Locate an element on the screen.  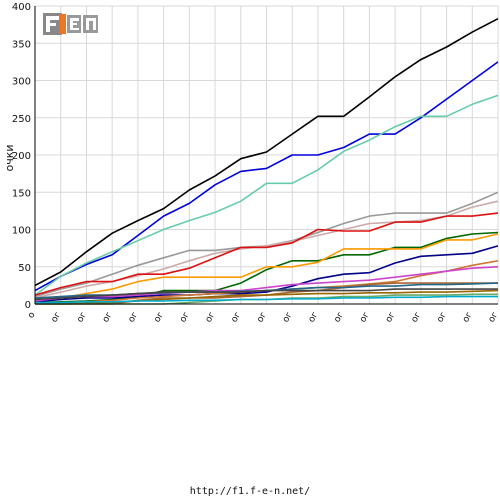
y-axis-label: очки is located at coordinates (9, 157).